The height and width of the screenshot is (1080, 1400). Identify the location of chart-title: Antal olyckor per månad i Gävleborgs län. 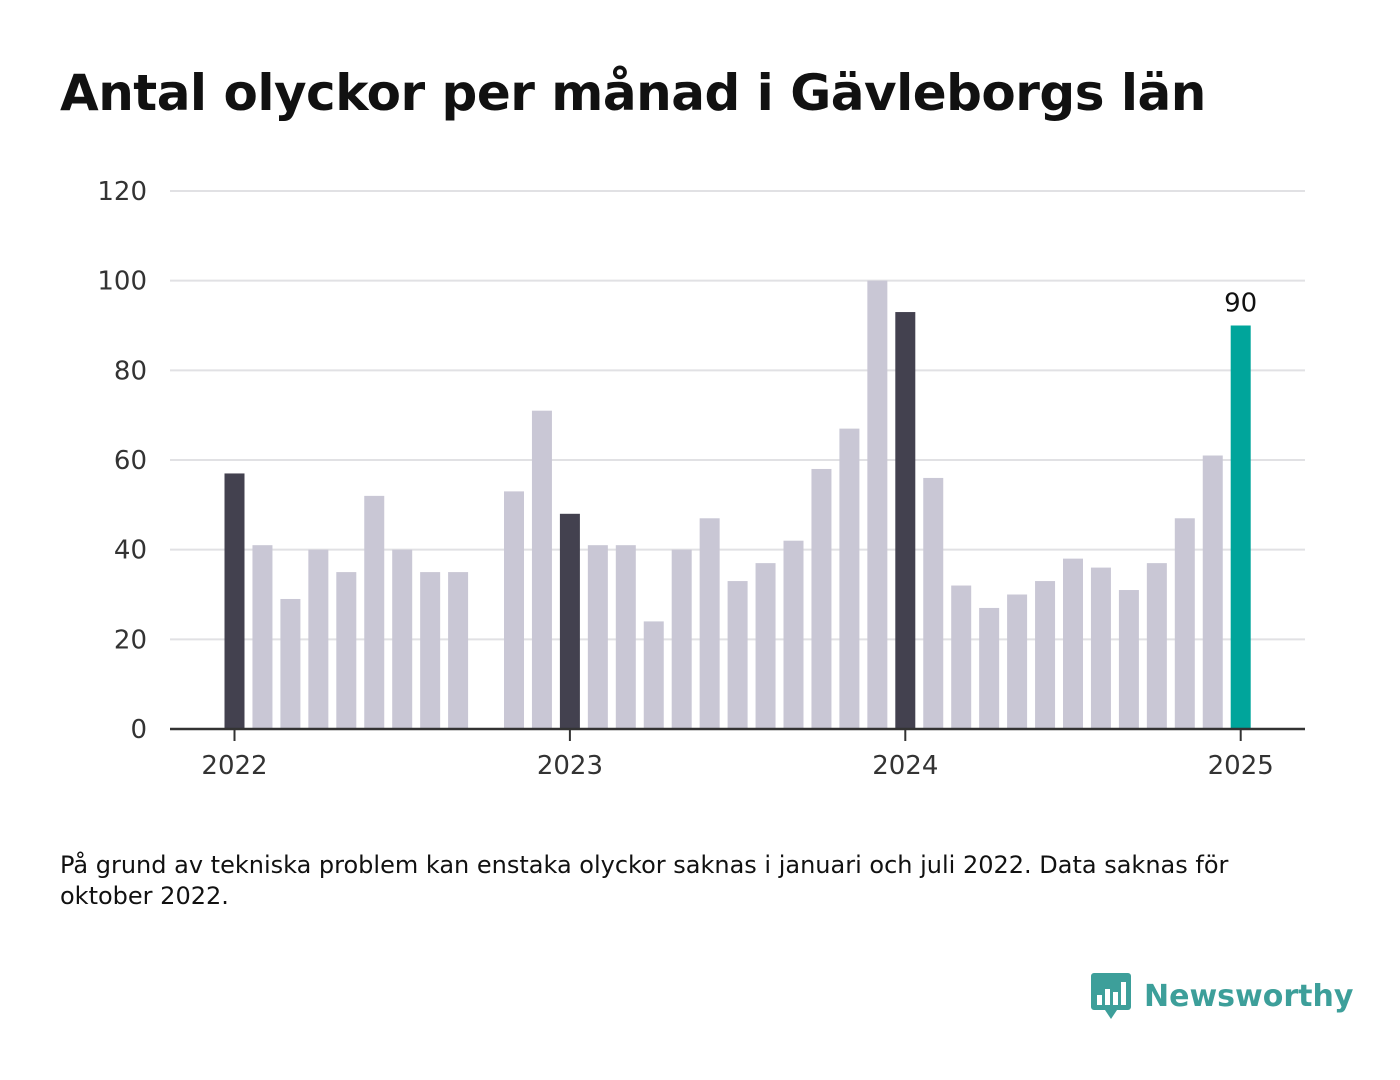
(633, 93).